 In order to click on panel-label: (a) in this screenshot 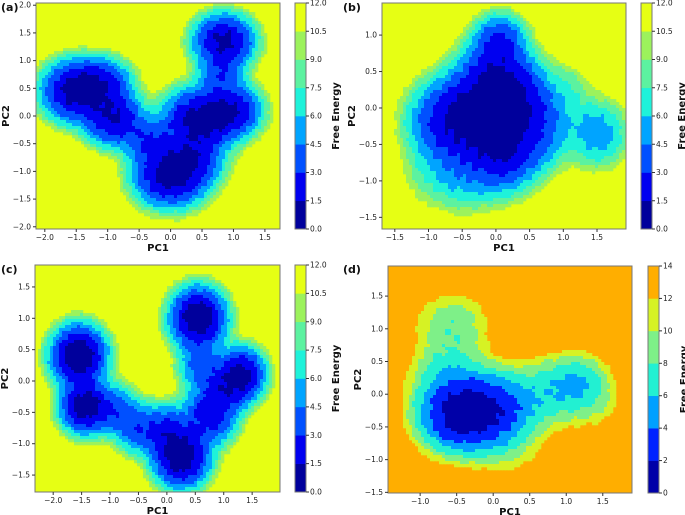, I will do `click(9, 7)`.